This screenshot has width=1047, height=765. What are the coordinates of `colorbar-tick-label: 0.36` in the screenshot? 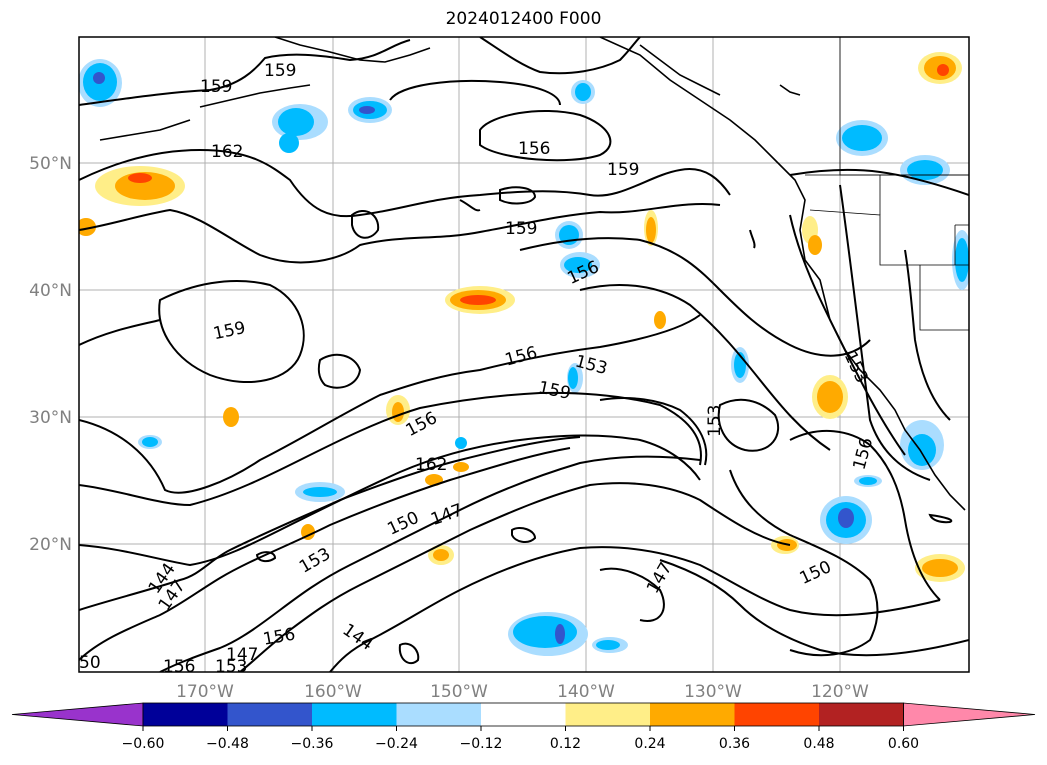 It's located at (734, 744).